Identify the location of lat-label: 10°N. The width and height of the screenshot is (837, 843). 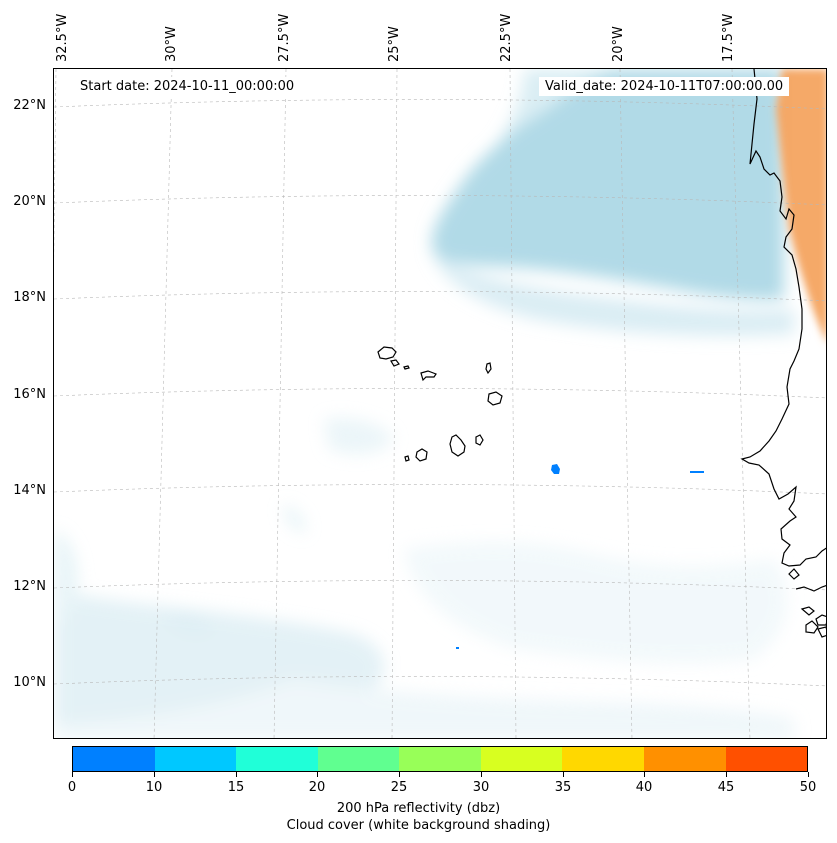
(29, 682).